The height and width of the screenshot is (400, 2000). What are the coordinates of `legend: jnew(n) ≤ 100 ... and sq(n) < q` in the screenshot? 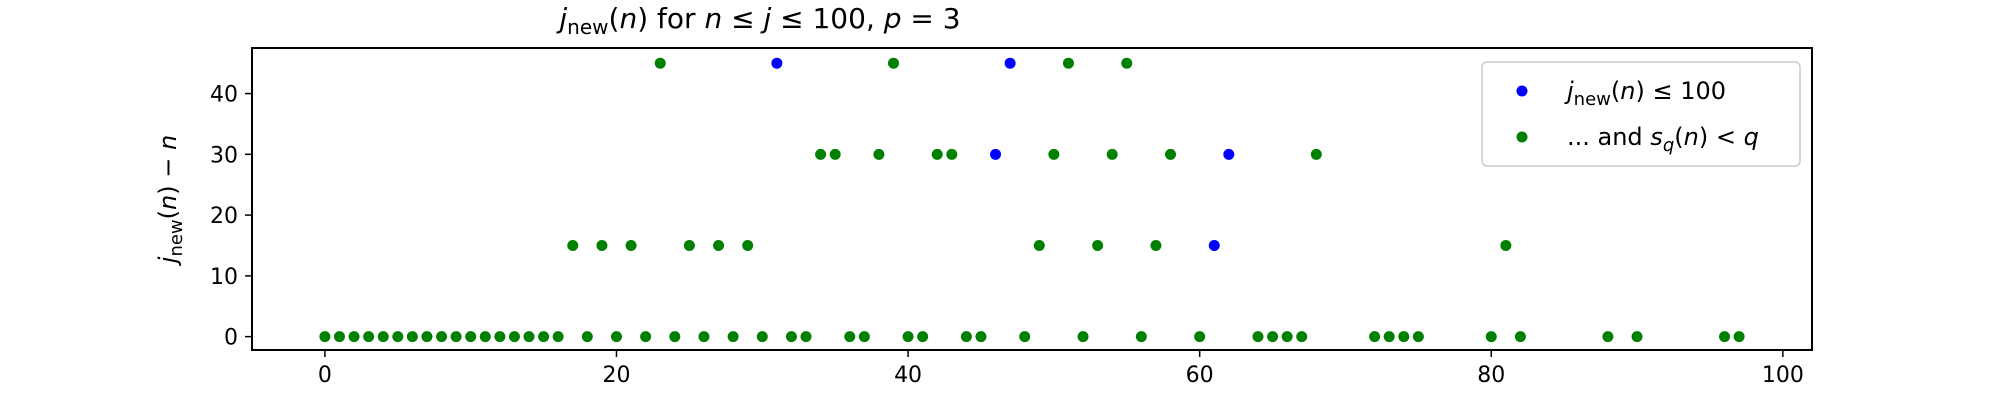 It's located at (1641, 114).